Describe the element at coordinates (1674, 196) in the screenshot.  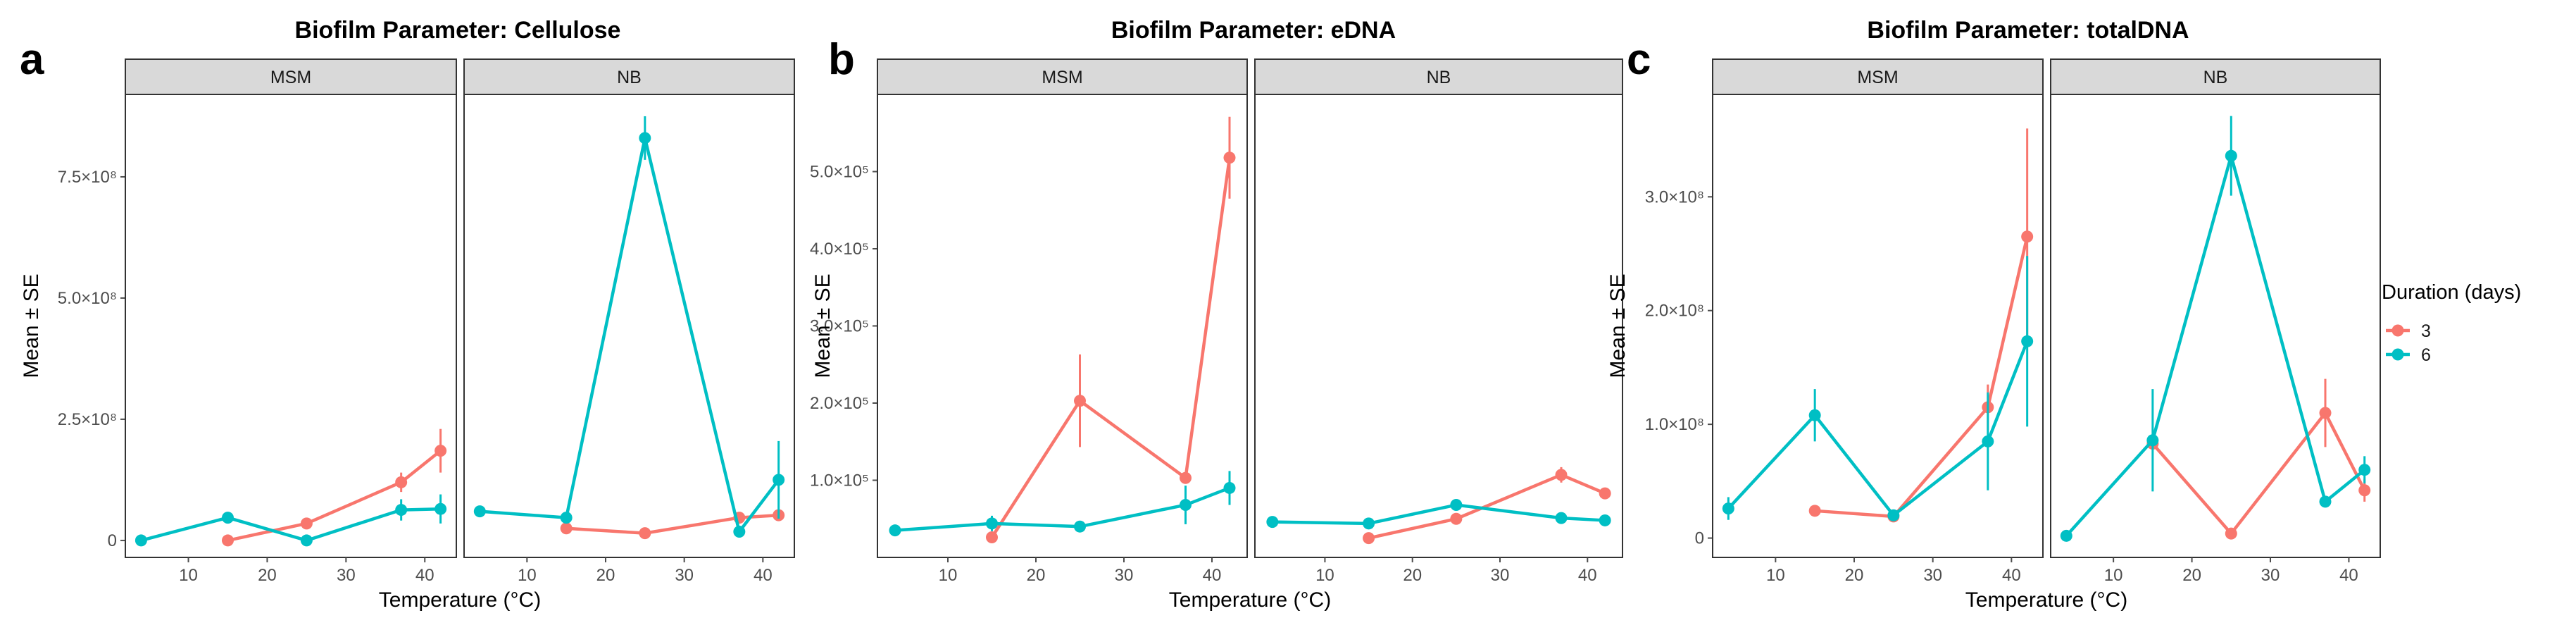
I see `y-tick-label: 3.0×10⁸` at that location.